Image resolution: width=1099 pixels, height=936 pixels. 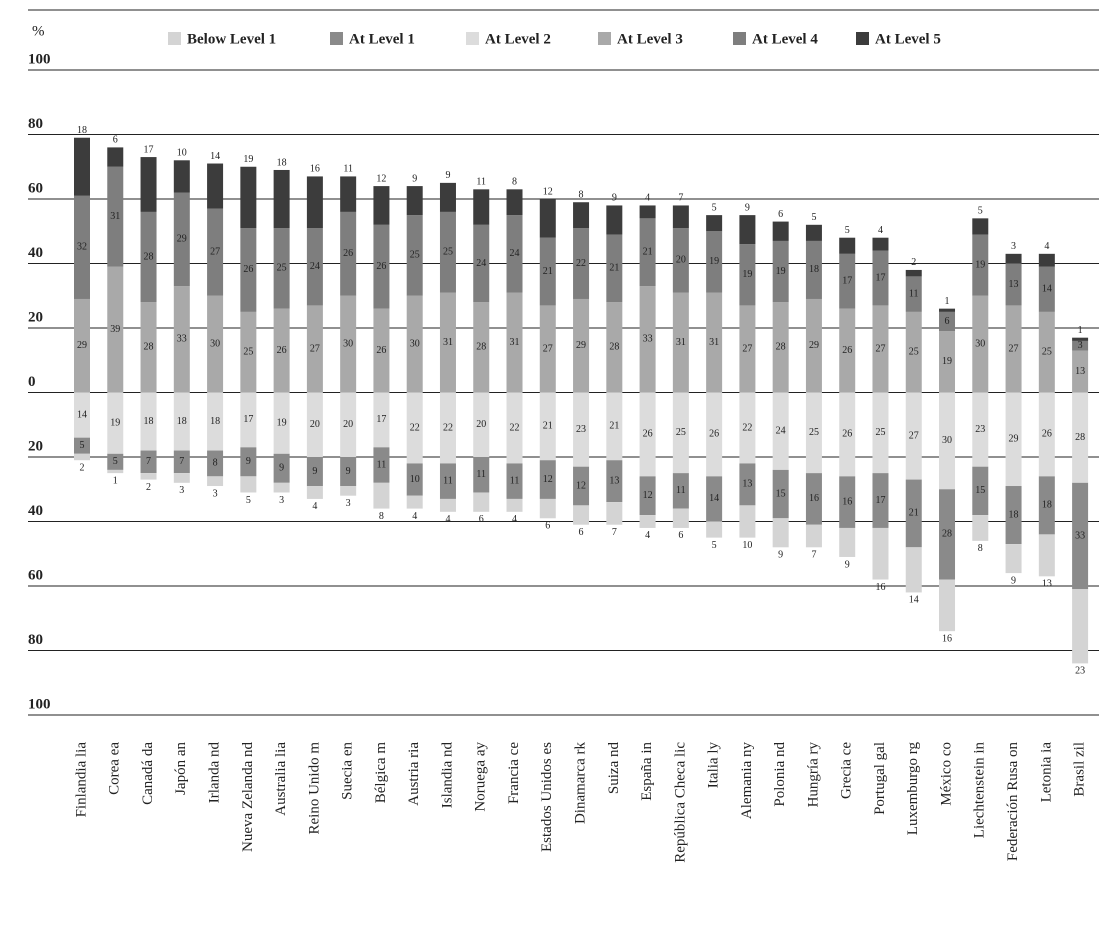 I want to click on x-tick-label: Nueva Zelanda nd, so click(x=248, y=797).